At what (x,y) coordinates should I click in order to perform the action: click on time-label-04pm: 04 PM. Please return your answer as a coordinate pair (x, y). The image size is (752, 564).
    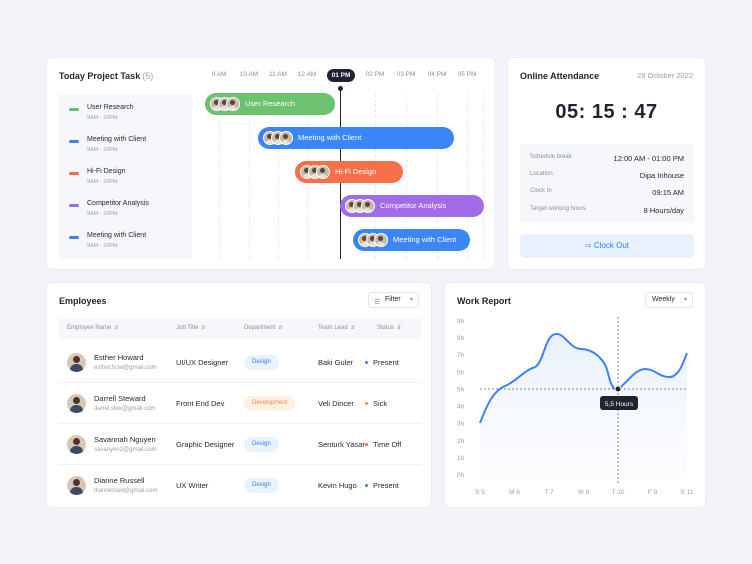
    Looking at the image, I should click on (437, 74).